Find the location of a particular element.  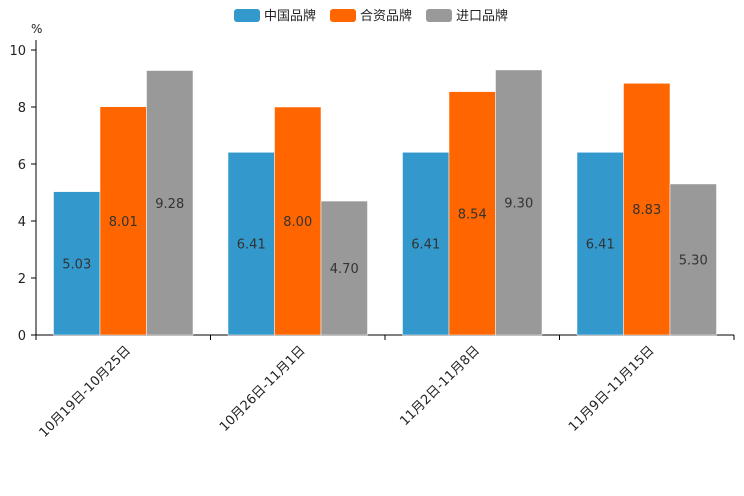

legend-label: 合资品牌 is located at coordinates (386, 16).